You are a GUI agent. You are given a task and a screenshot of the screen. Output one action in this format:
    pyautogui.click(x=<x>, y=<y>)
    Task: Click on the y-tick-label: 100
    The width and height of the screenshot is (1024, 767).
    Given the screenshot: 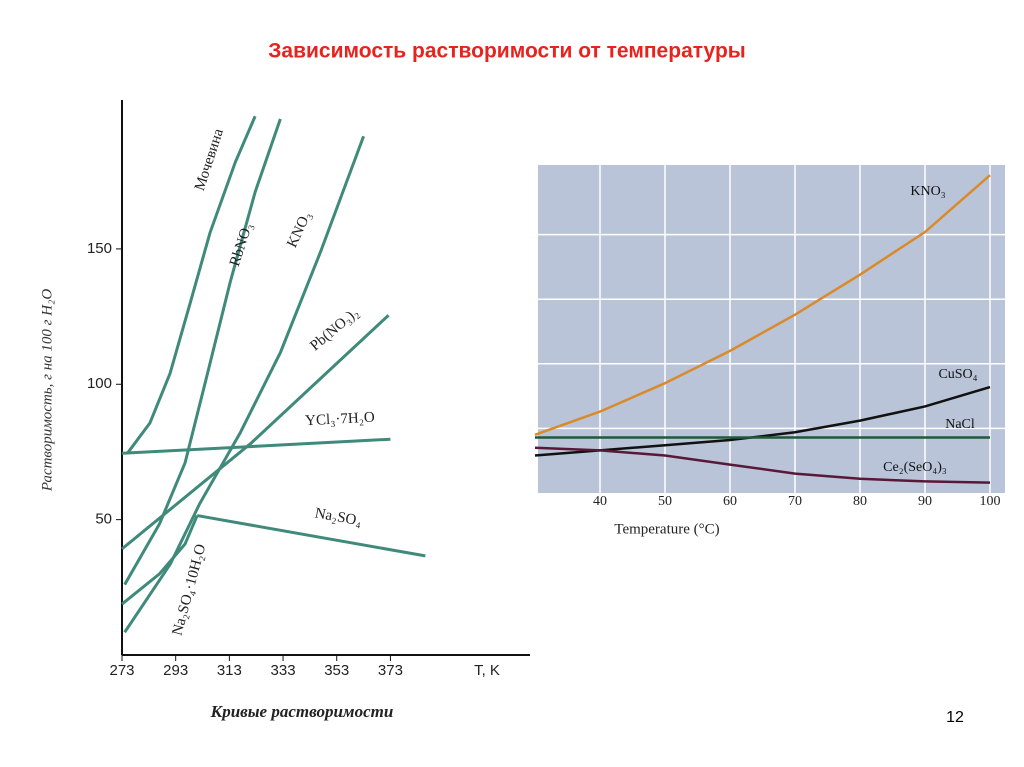 What is the action you would take?
    pyautogui.click(x=99, y=383)
    